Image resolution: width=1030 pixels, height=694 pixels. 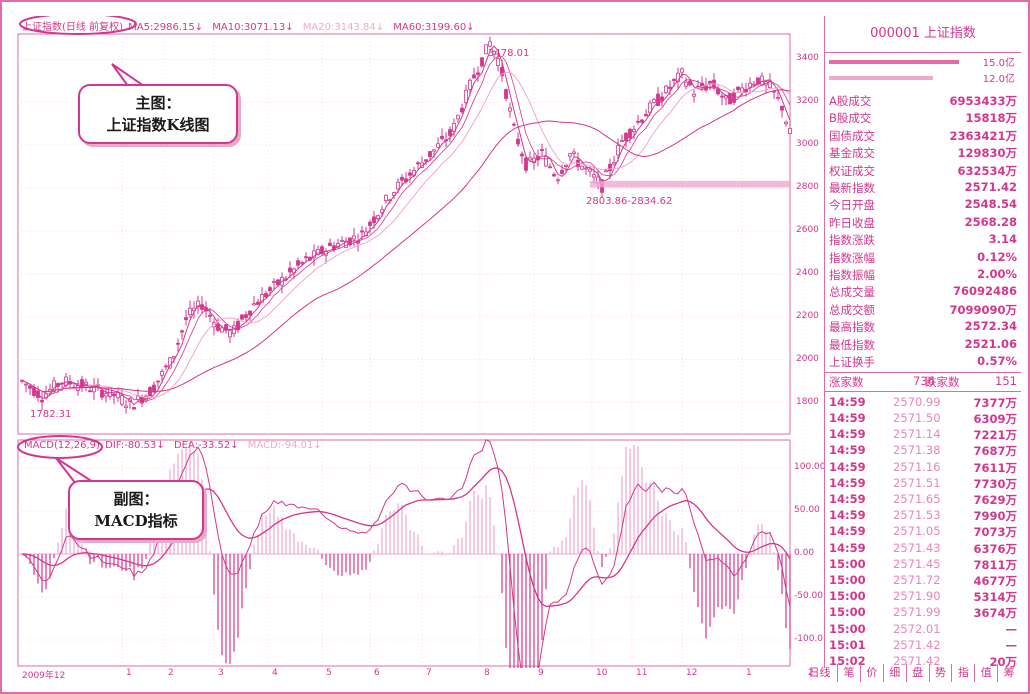 What do you see at coordinates (923, 500) in the screenshot?
I see `trade-row: 14:59 2571.65 7629万` at bounding box center [923, 500].